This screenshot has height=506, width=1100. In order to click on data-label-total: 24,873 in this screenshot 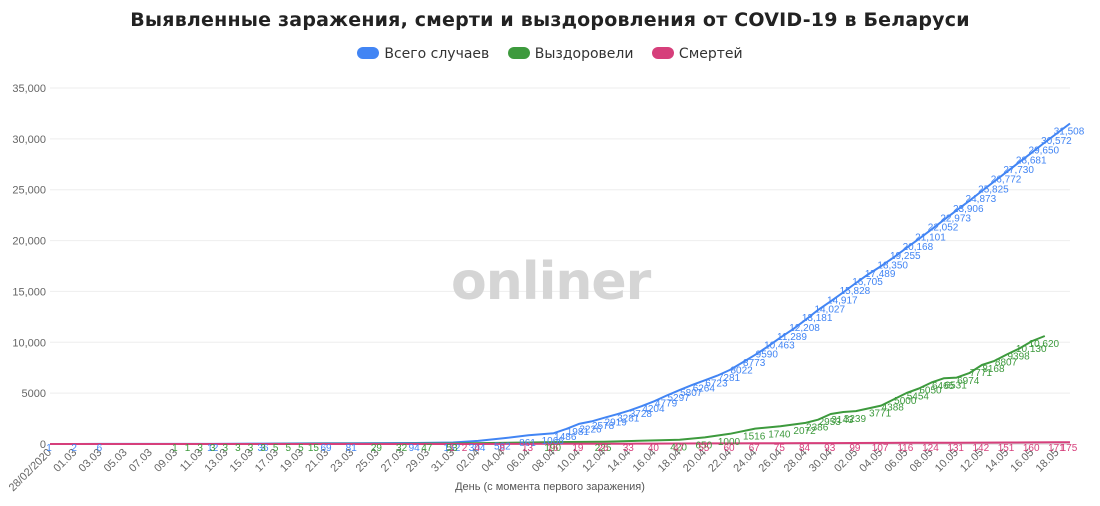, I will do `click(981, 199)`.